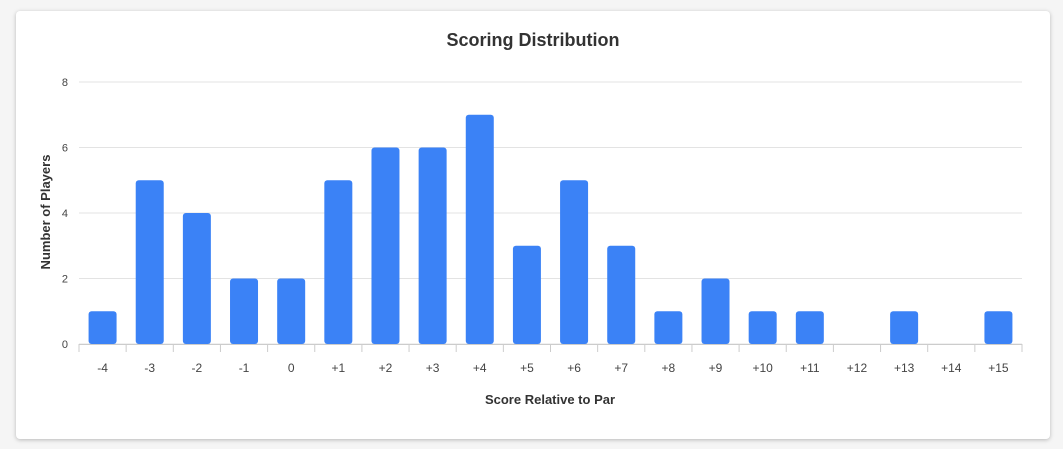 The width and height of the screenshot is (1063, 449). What do you see at coordinates (433, 368) in the screenshot?
I see `x-tick-label: +3` at bounding box center [433, 368].